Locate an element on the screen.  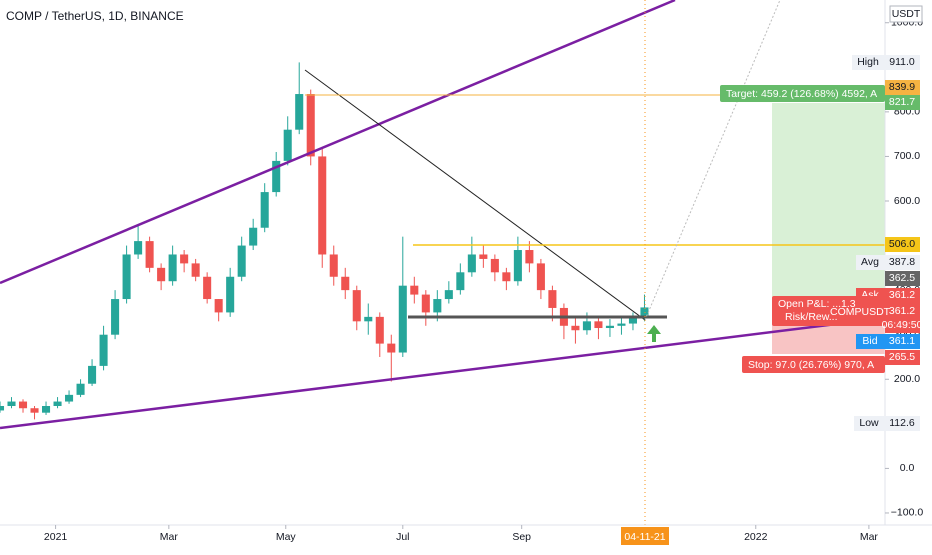
badge-value: 265.5 is located at coordinates (902, 357).